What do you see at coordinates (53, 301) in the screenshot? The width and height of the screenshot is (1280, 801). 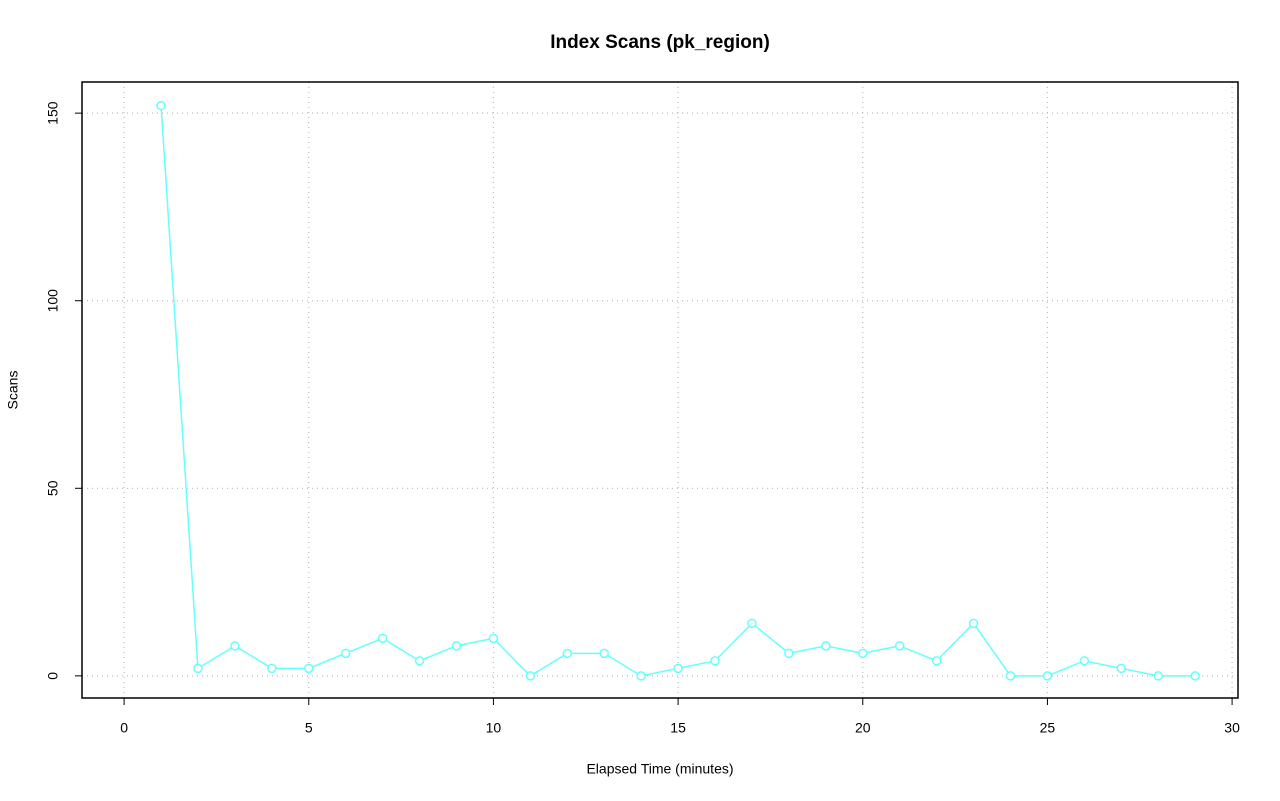 I see `y-tick-label: 100` at bounding box center [53, 301].